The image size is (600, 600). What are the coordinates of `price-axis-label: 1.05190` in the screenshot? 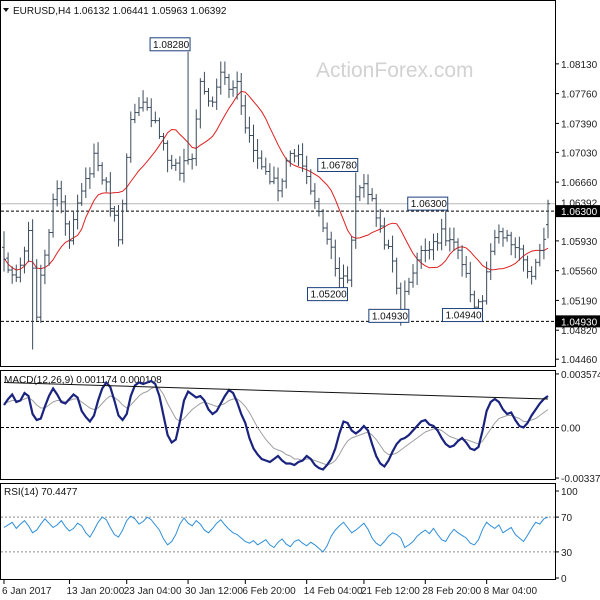 It's located at (579, 301).